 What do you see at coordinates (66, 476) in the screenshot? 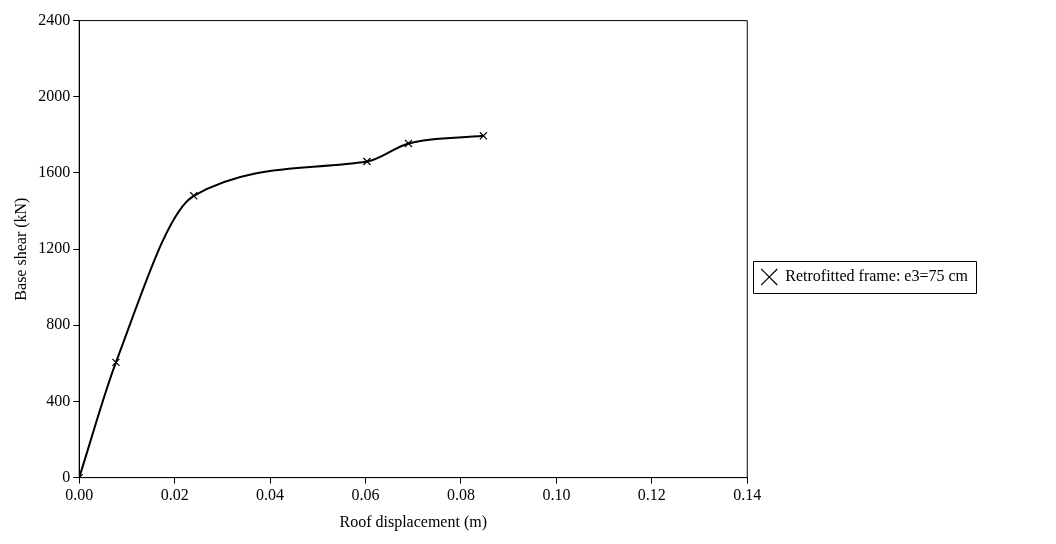
I see `y-tick-label: 0` at bounding box center [66, 476].